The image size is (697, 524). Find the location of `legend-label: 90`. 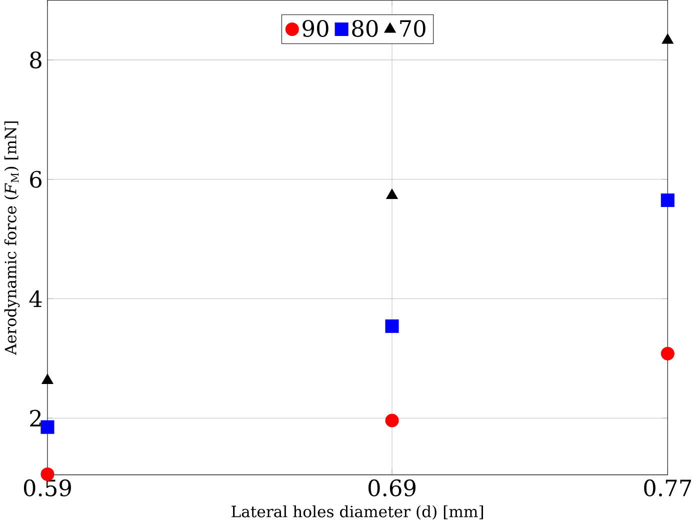

legend-label: 90 is located at coordinates (315, 28).